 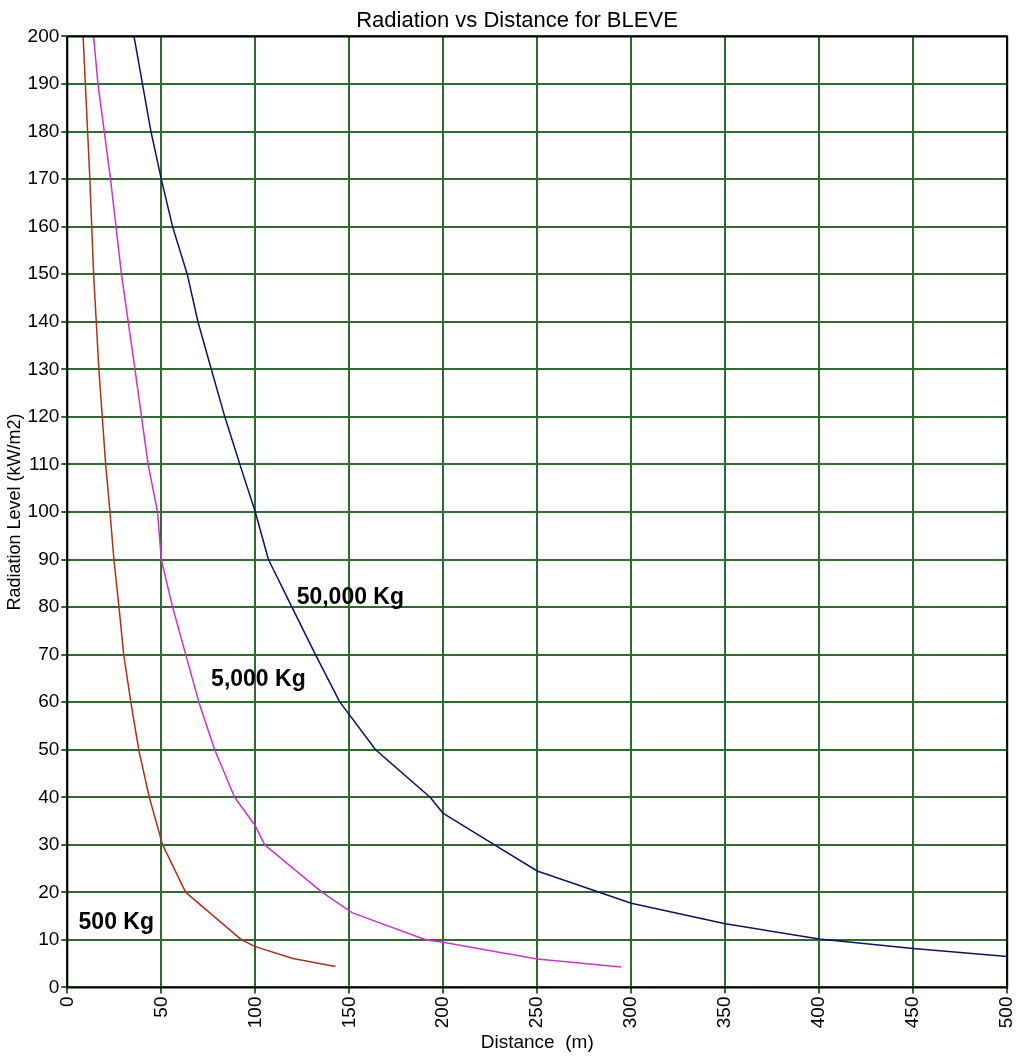 I want to click on y-tick-label: 160, so click(x=43, y=225).